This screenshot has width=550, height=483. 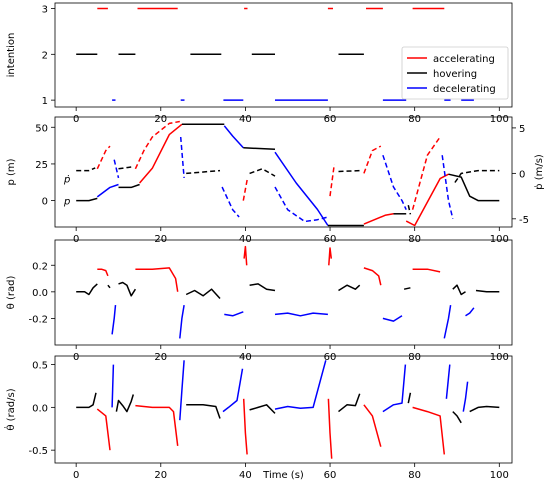 I want to click on y2-tick-label: 0, so click(x=522, y=174).